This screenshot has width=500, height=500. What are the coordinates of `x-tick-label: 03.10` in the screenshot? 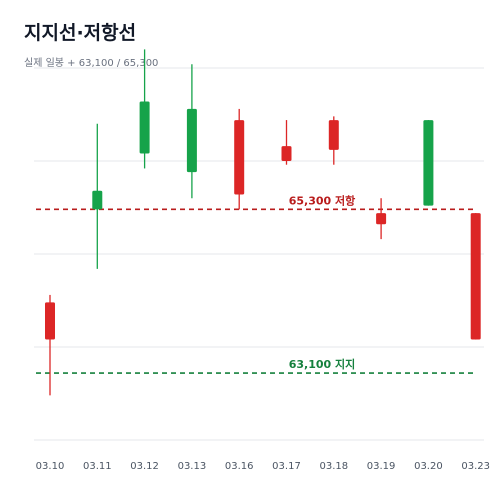 It's located at (50, 466).